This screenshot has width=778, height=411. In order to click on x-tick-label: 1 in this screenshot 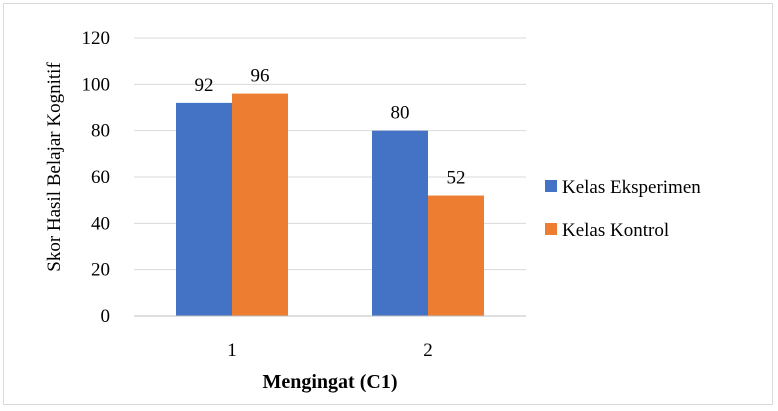, I will do `click(232, 350)`.